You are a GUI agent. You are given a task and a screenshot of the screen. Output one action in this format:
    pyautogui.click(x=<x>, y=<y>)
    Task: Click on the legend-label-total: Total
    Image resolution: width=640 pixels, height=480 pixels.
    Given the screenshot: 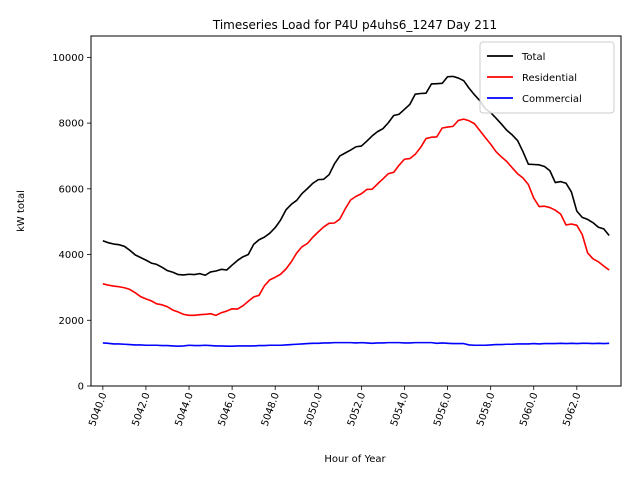 What is the action you would take?
    pyautogui.click(x=533, y=57)
    